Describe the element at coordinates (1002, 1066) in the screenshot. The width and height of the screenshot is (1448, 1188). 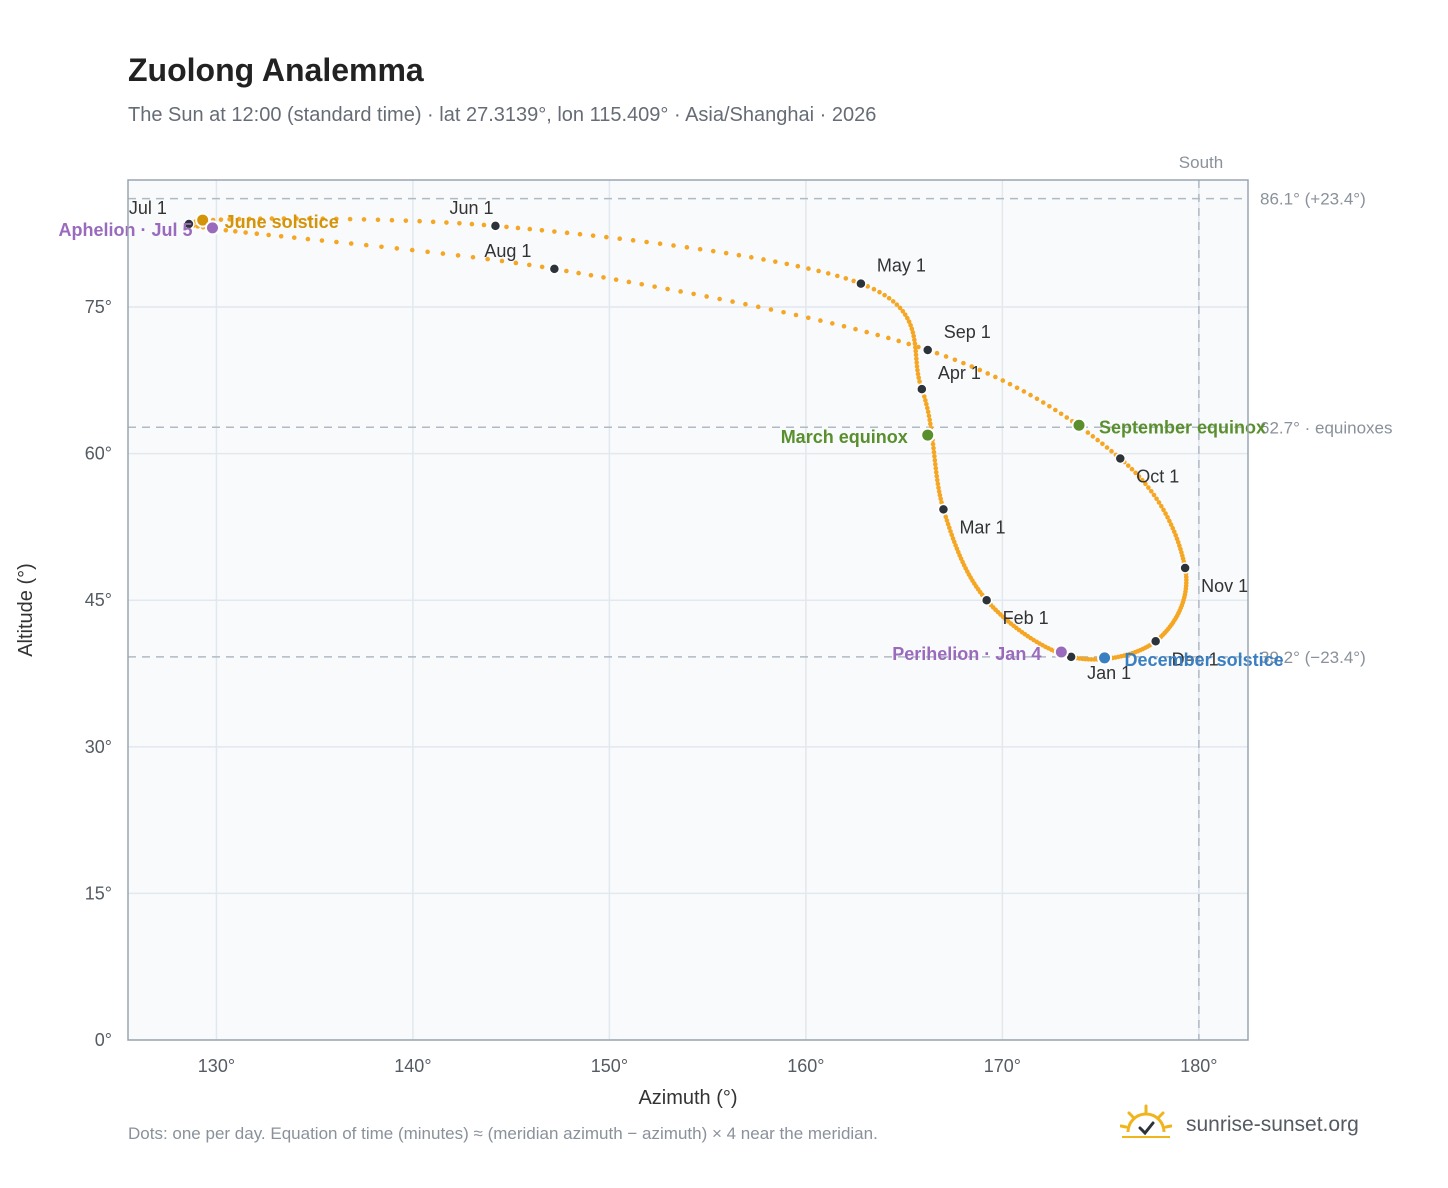
I see `x-tick-label: 170°` at that location.